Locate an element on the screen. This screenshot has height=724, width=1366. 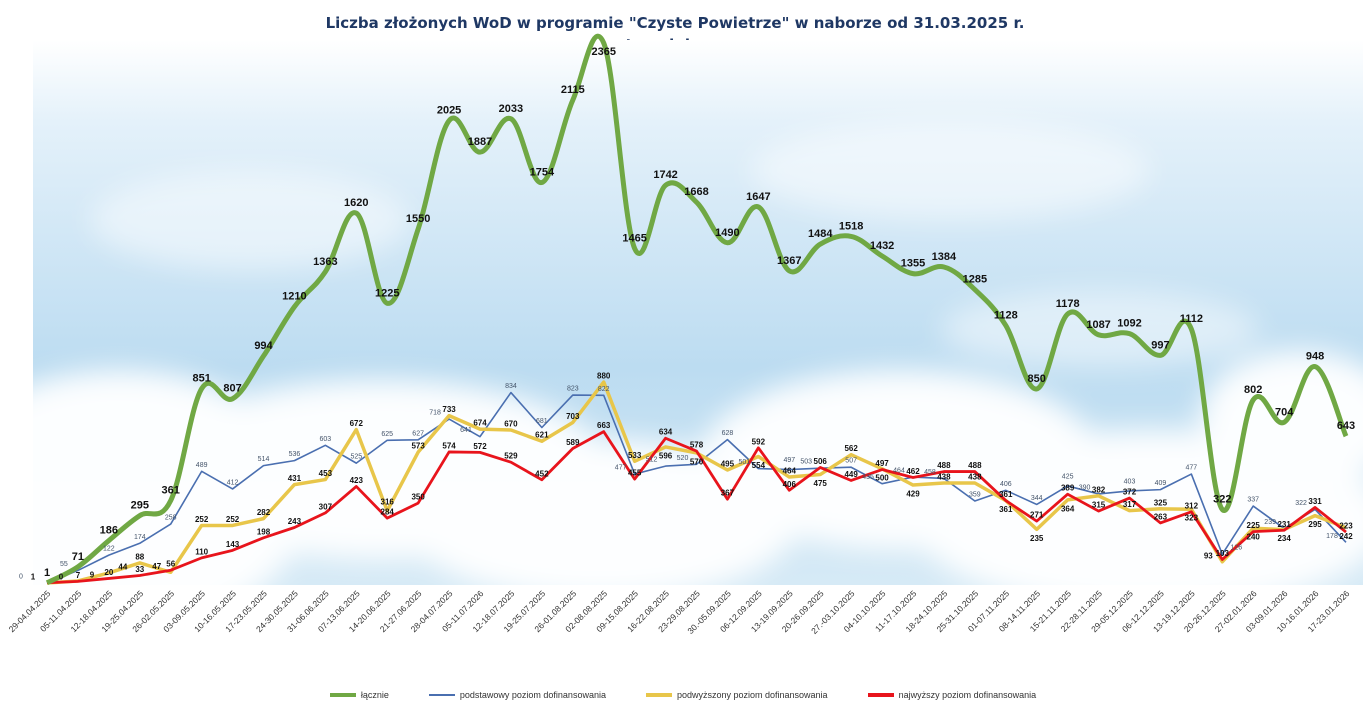
data-label: 596 is located at coordinates (666, 455).